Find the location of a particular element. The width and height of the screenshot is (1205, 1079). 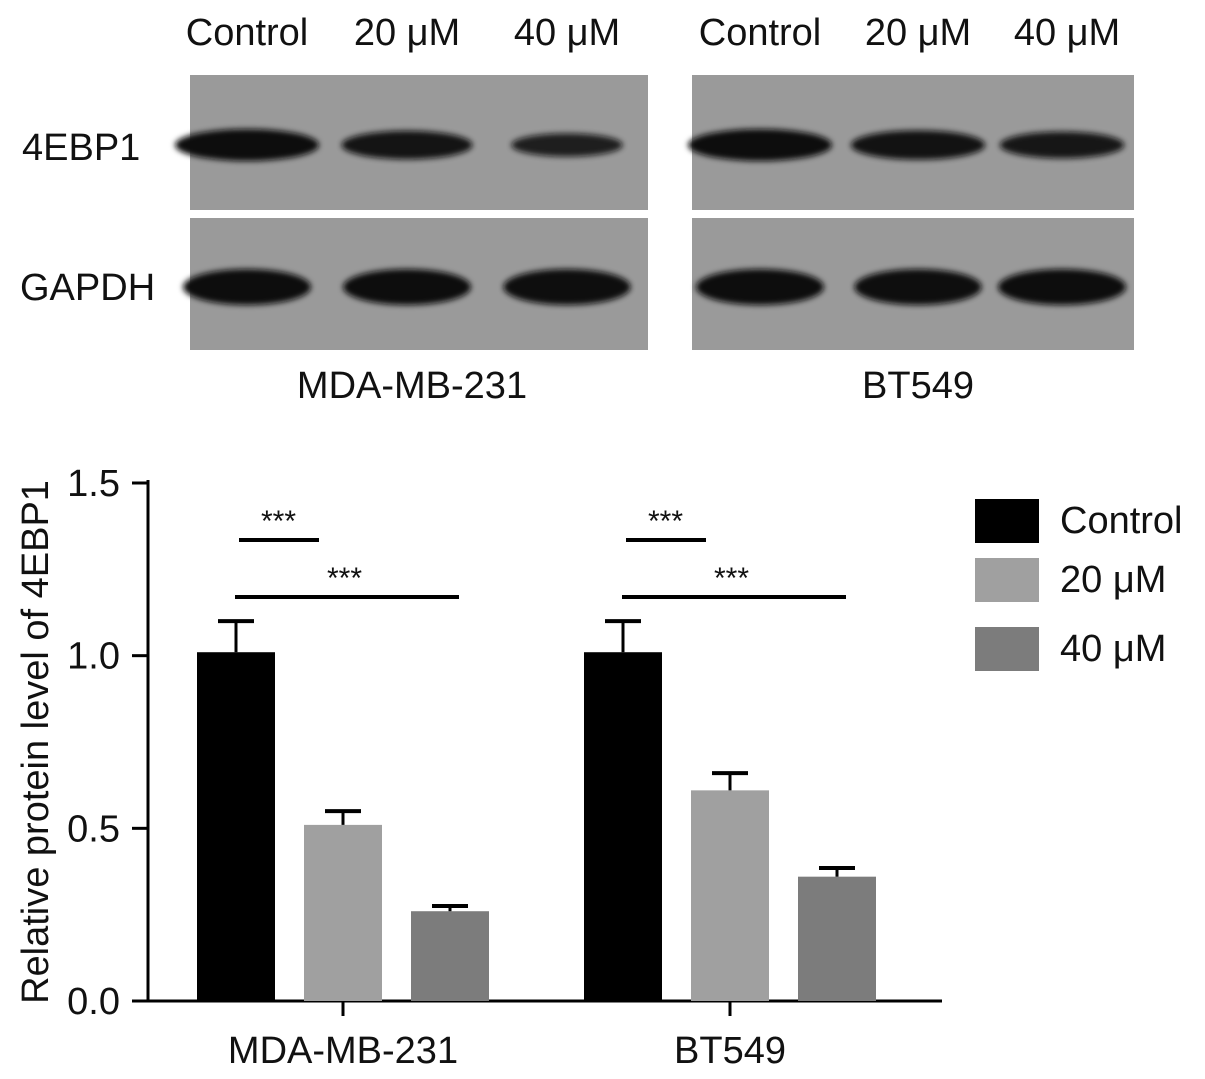

legend: Control 20 μM 40 μM is located at coordinates (1079, 585).